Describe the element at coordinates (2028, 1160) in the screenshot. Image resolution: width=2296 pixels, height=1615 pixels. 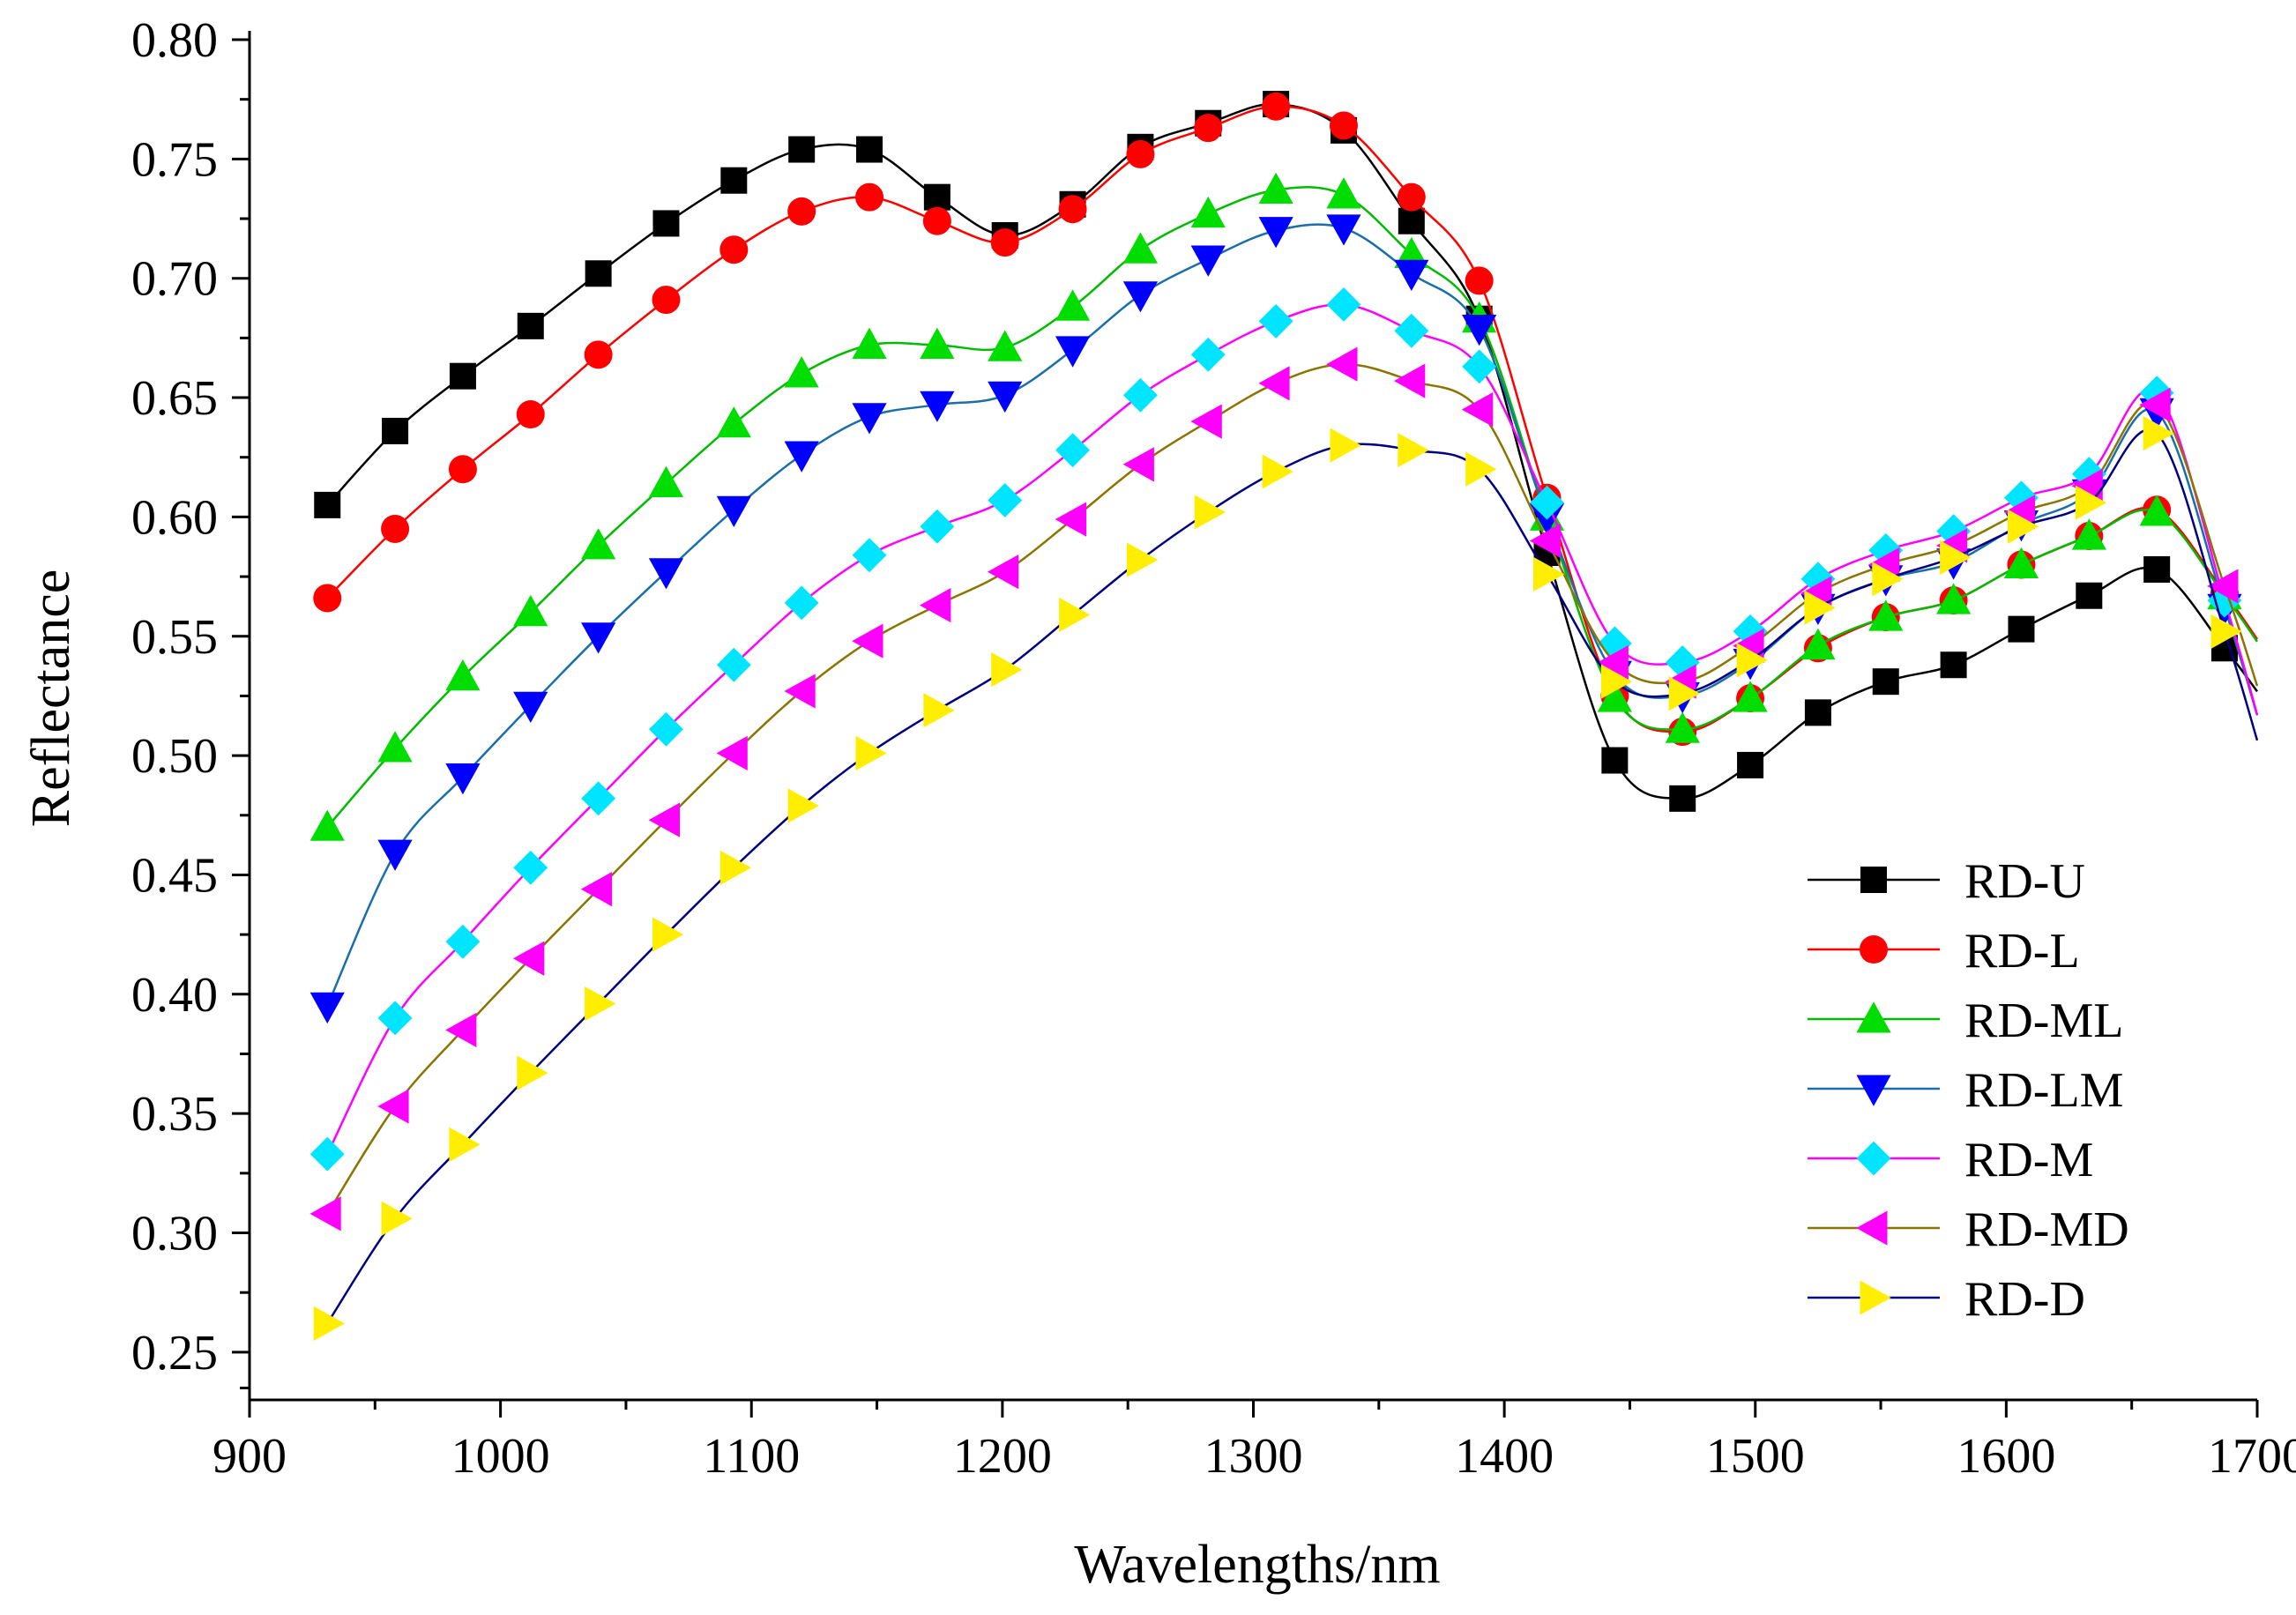
I see `legend-label: RD-M` at that location.